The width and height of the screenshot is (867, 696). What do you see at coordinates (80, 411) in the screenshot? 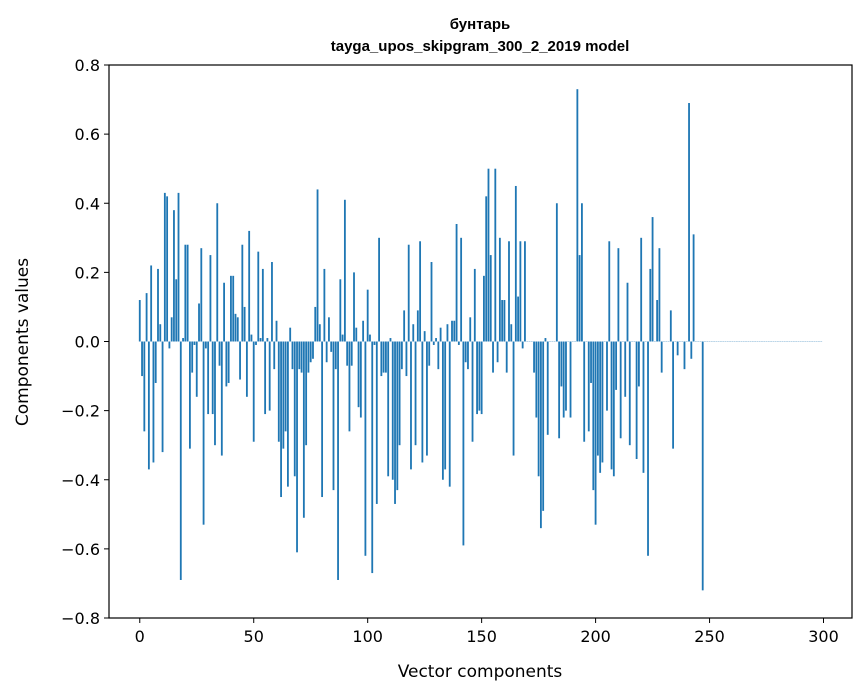
I see `y-tick-label: −0.2` at bounding box center [80, 411].